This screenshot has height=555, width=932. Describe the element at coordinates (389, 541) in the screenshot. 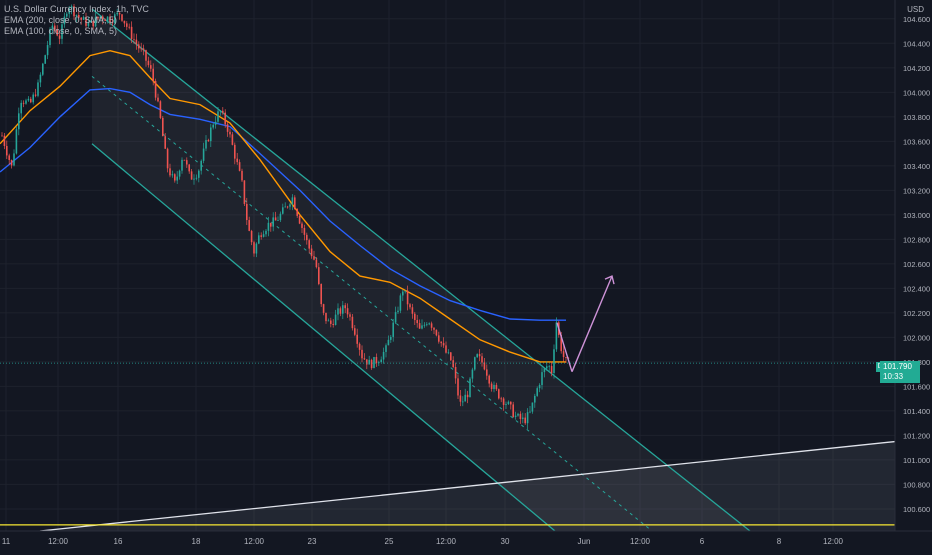

I see `x-tick-label: 25` at that location.